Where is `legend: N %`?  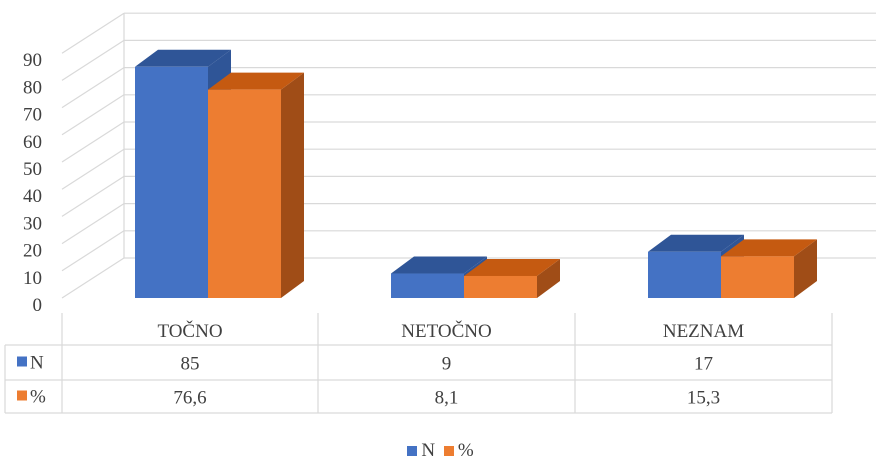 legend: N % is located at coordinates (440, 451).